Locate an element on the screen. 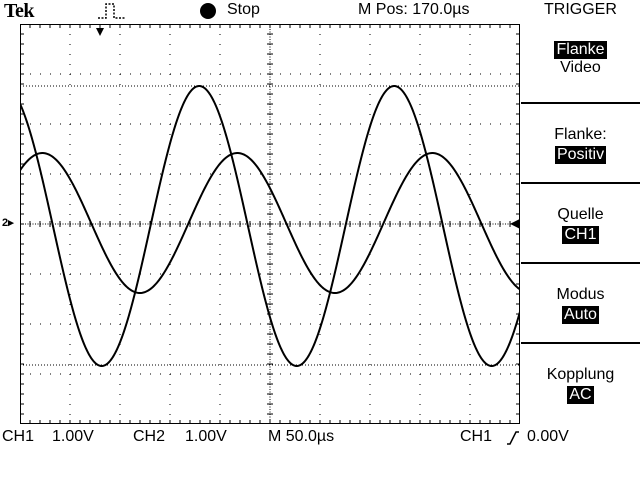 This screenshot has height=480, width=640. status-bar: CH1 1.00V CH2 1.00V M 50.0µs CH1 0.00V is located at coordinates (320, 438).